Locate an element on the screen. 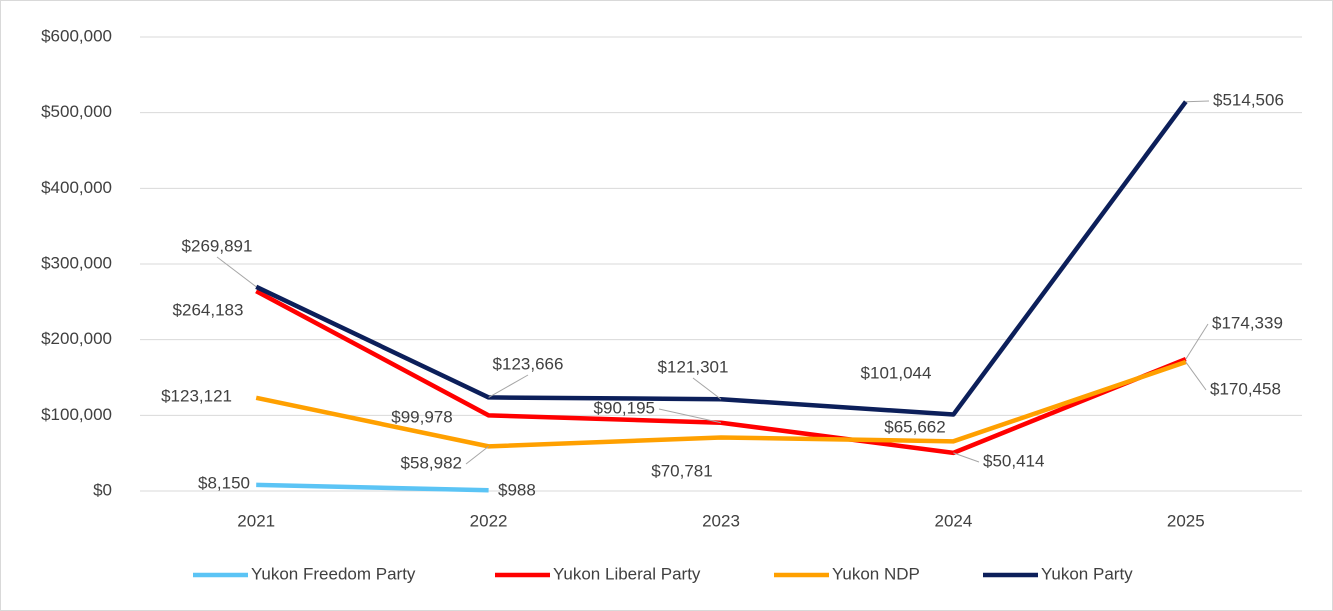 This screenshot has width=1333, height=611. data-label: $121,301 is located at coordinates (693, 366).